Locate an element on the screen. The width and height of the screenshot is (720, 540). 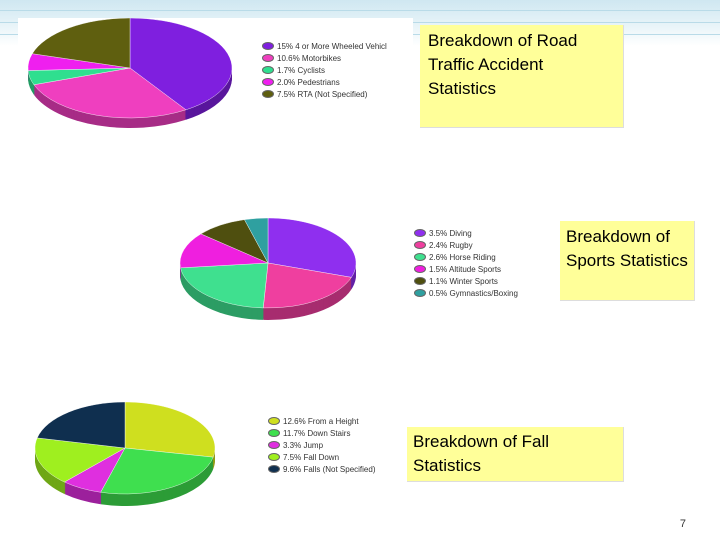
legend-label: 10.6% Motorbikes is located at coordinates (309, 58).